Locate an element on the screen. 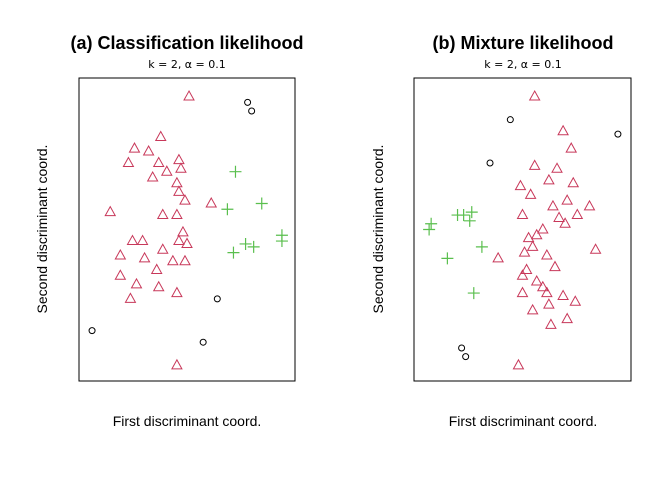 Image resolution: width=672 pixels, height=480 pixels. panel-b-subtitle: k = 2, α = 0.1 is located at coordinates (523, 64).